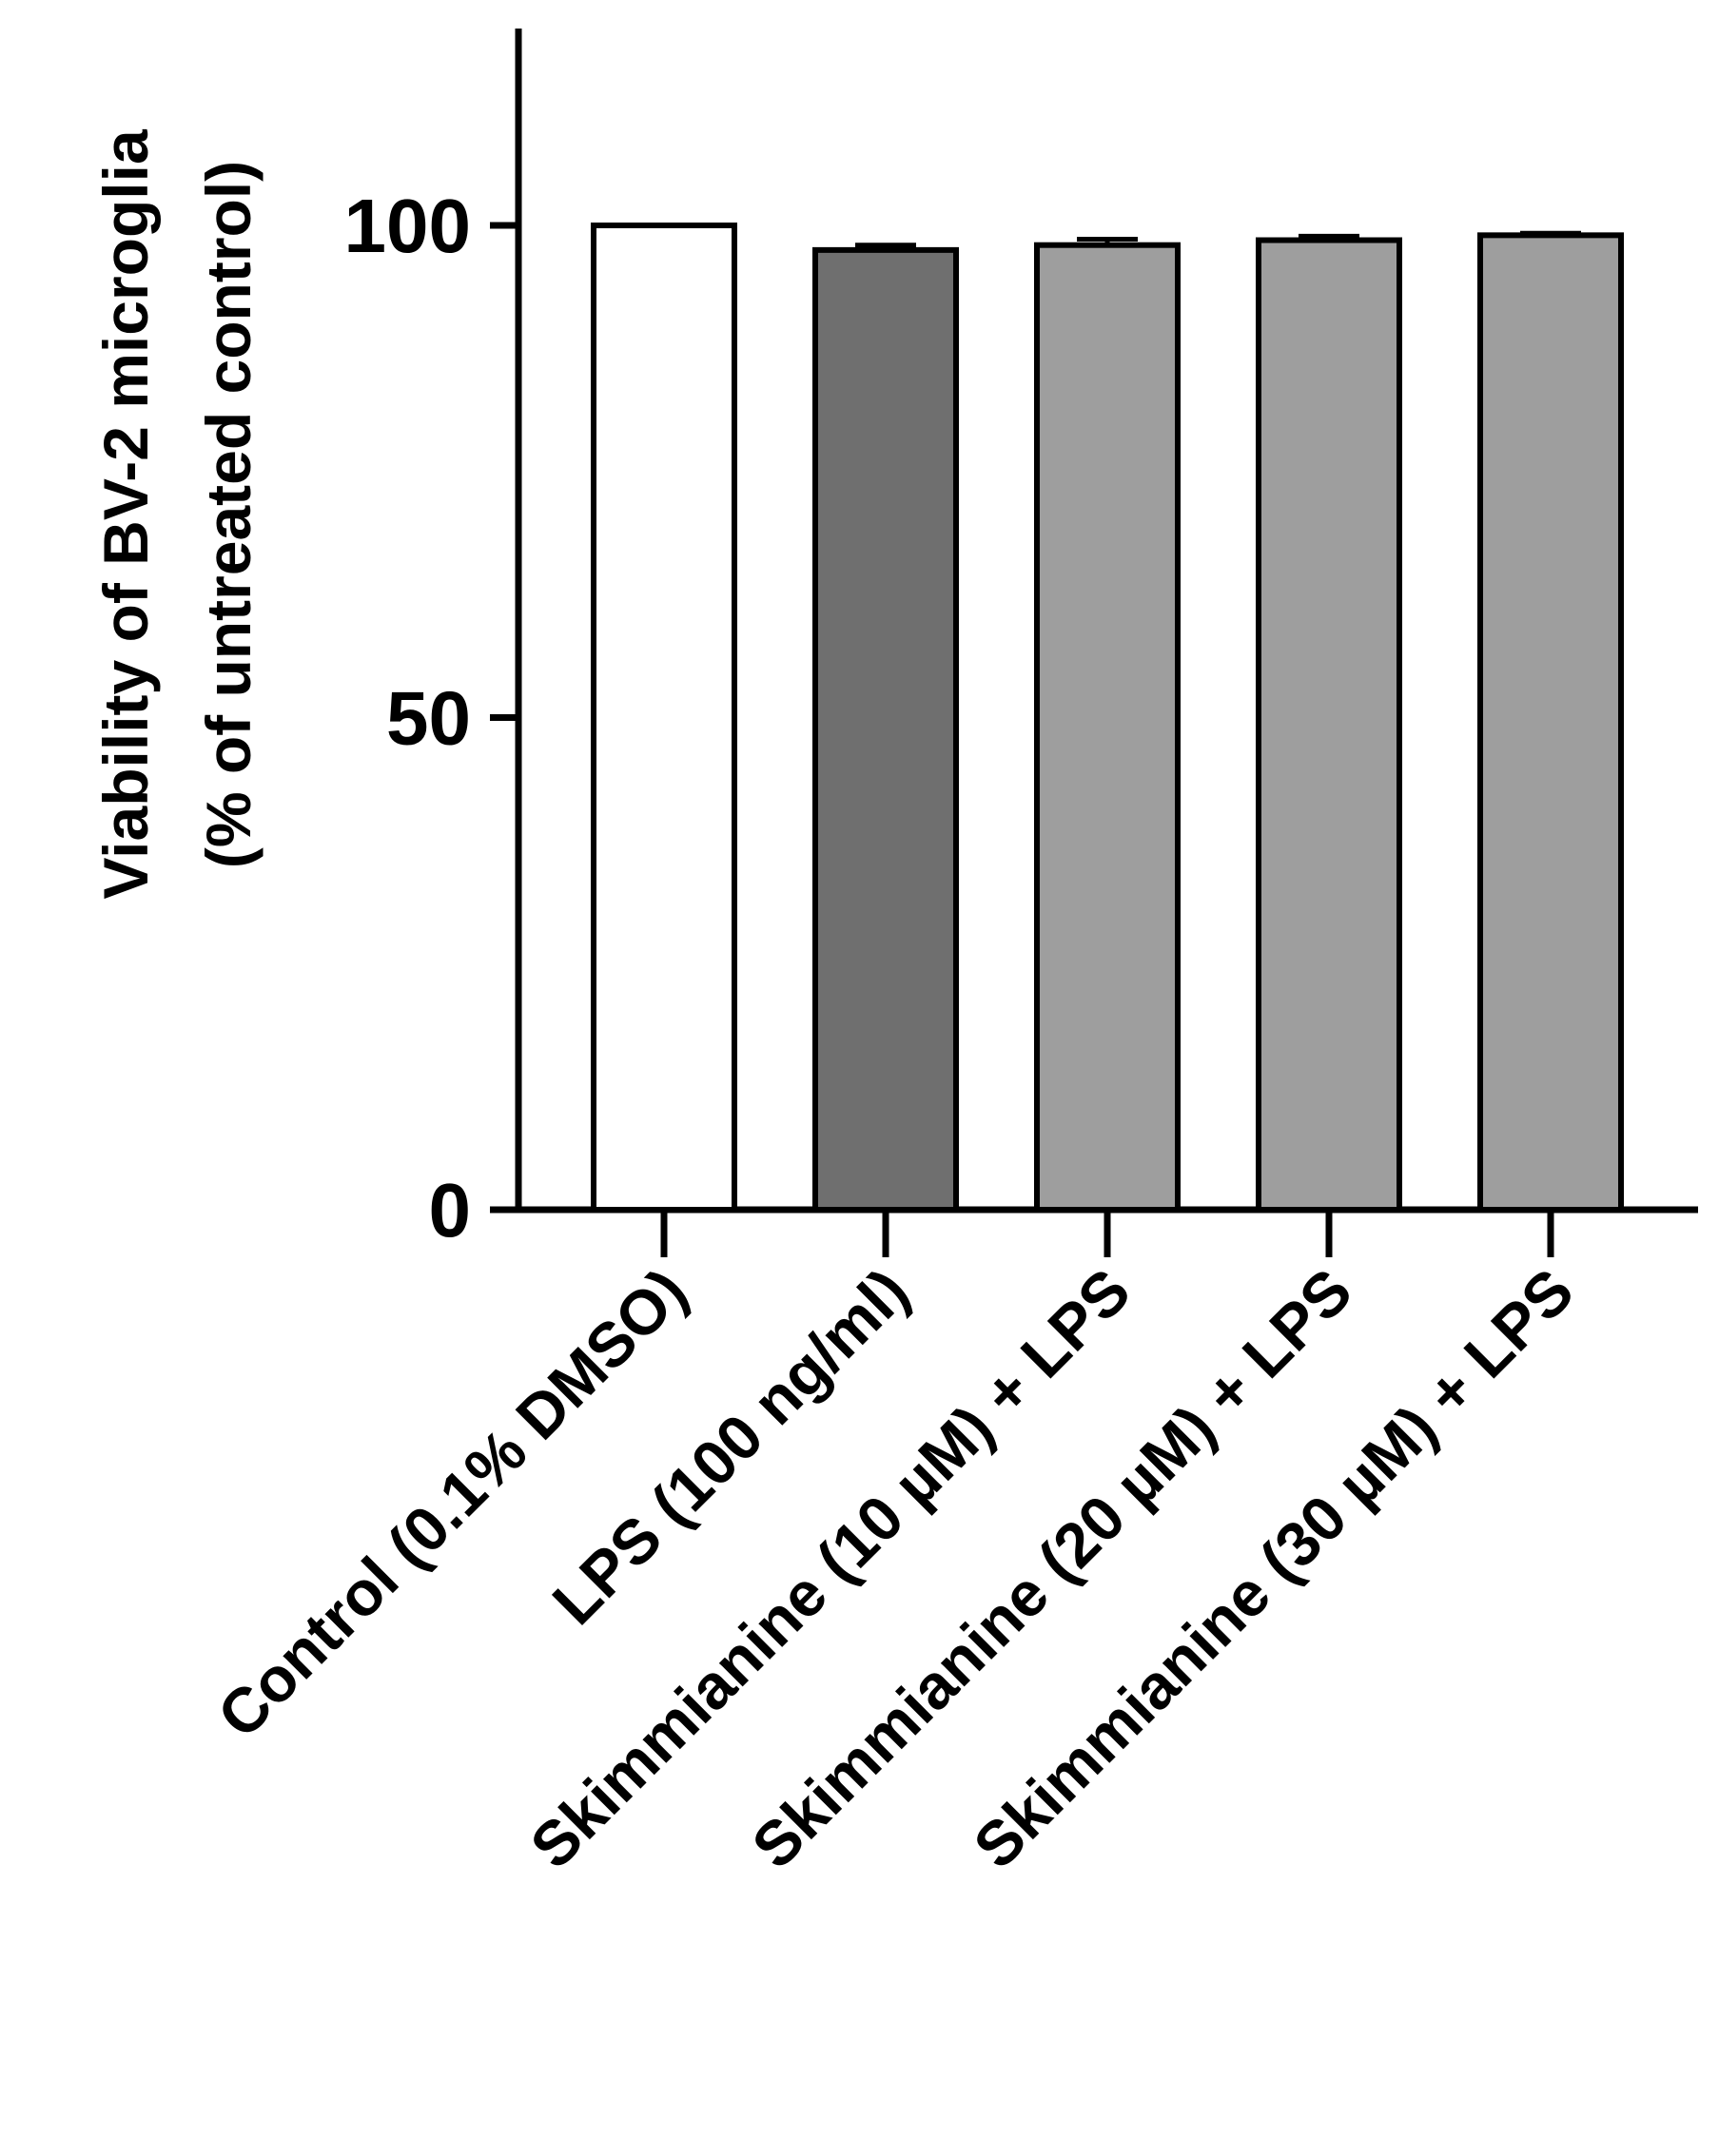 This screenshot has width=1719, height=2156. What do you see at coordinates (1218, 240) in the screenshot?
I see `error-bars` at bounding box center [1218, 240].